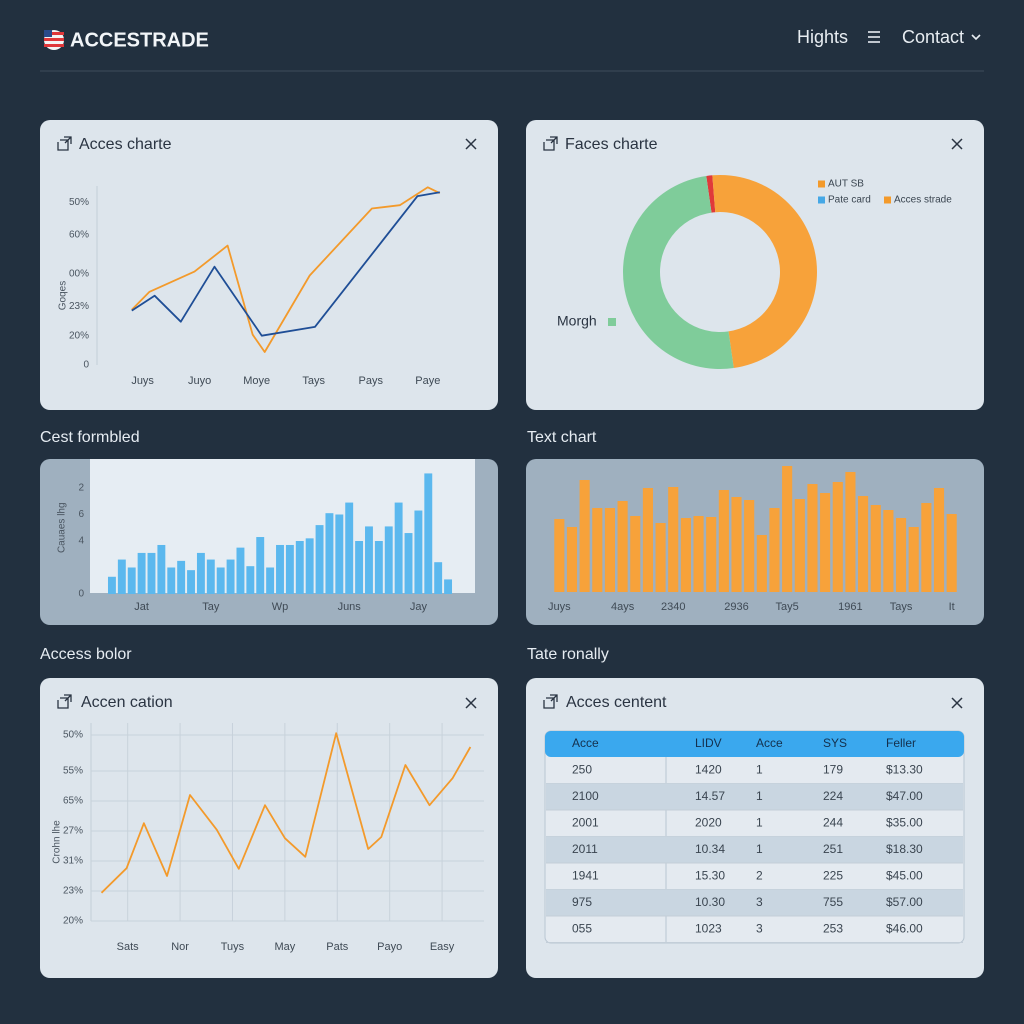 This screenshot has width=1024, height=1024. I want to click on table-cell: $57.00, so click(904, 902).